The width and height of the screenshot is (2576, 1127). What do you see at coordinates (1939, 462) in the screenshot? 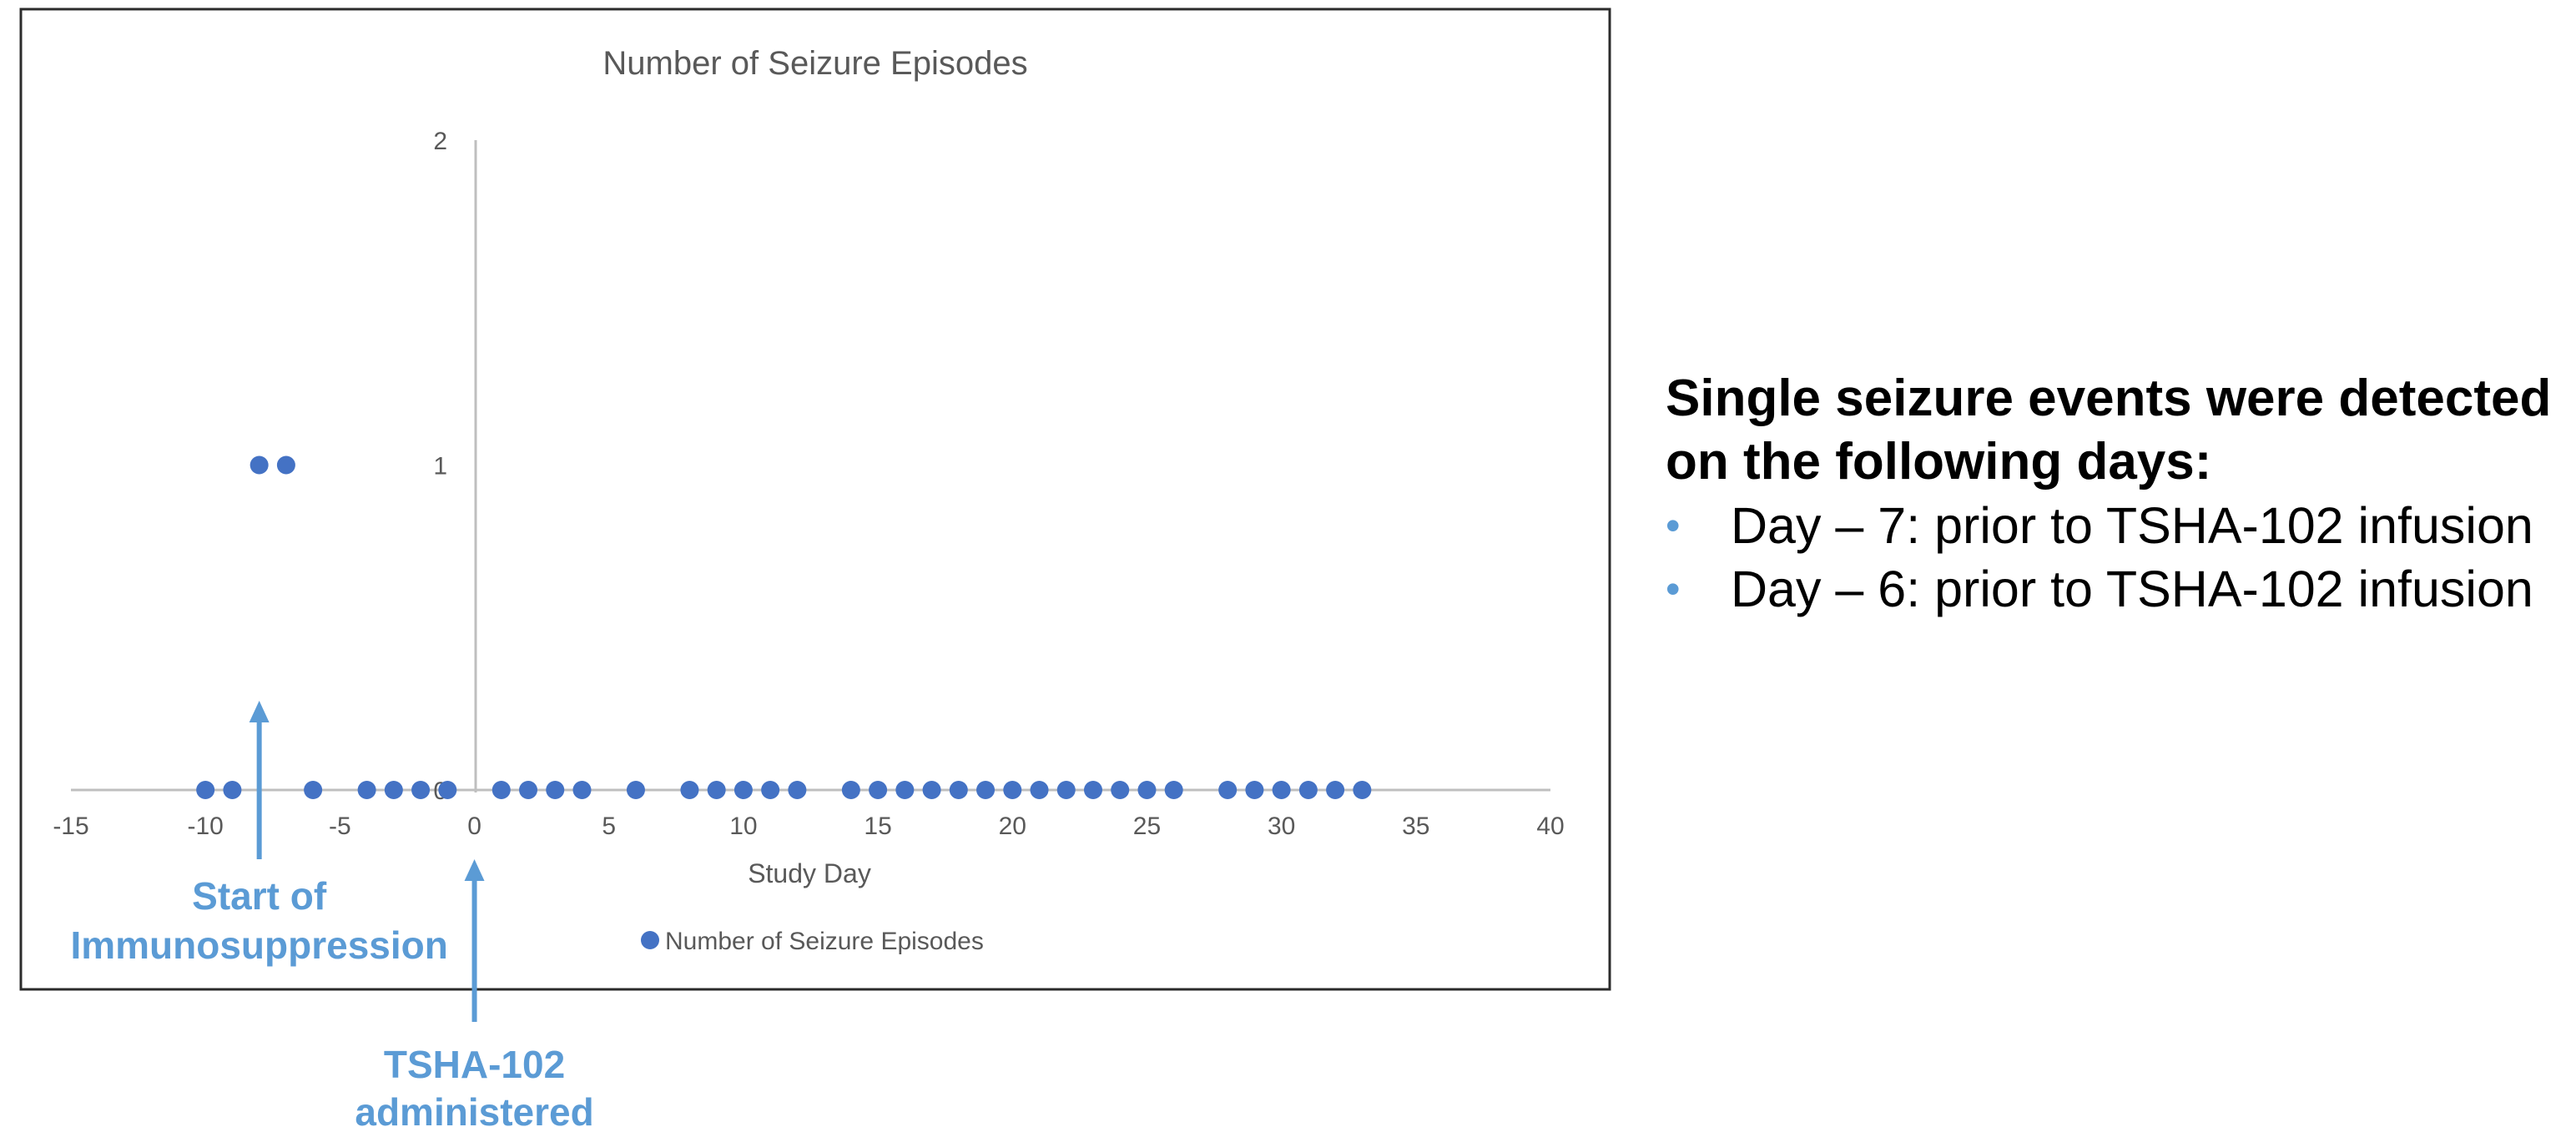
I see `findings-heading-line-2: on the following days:` at bounding box center [1939, 462].